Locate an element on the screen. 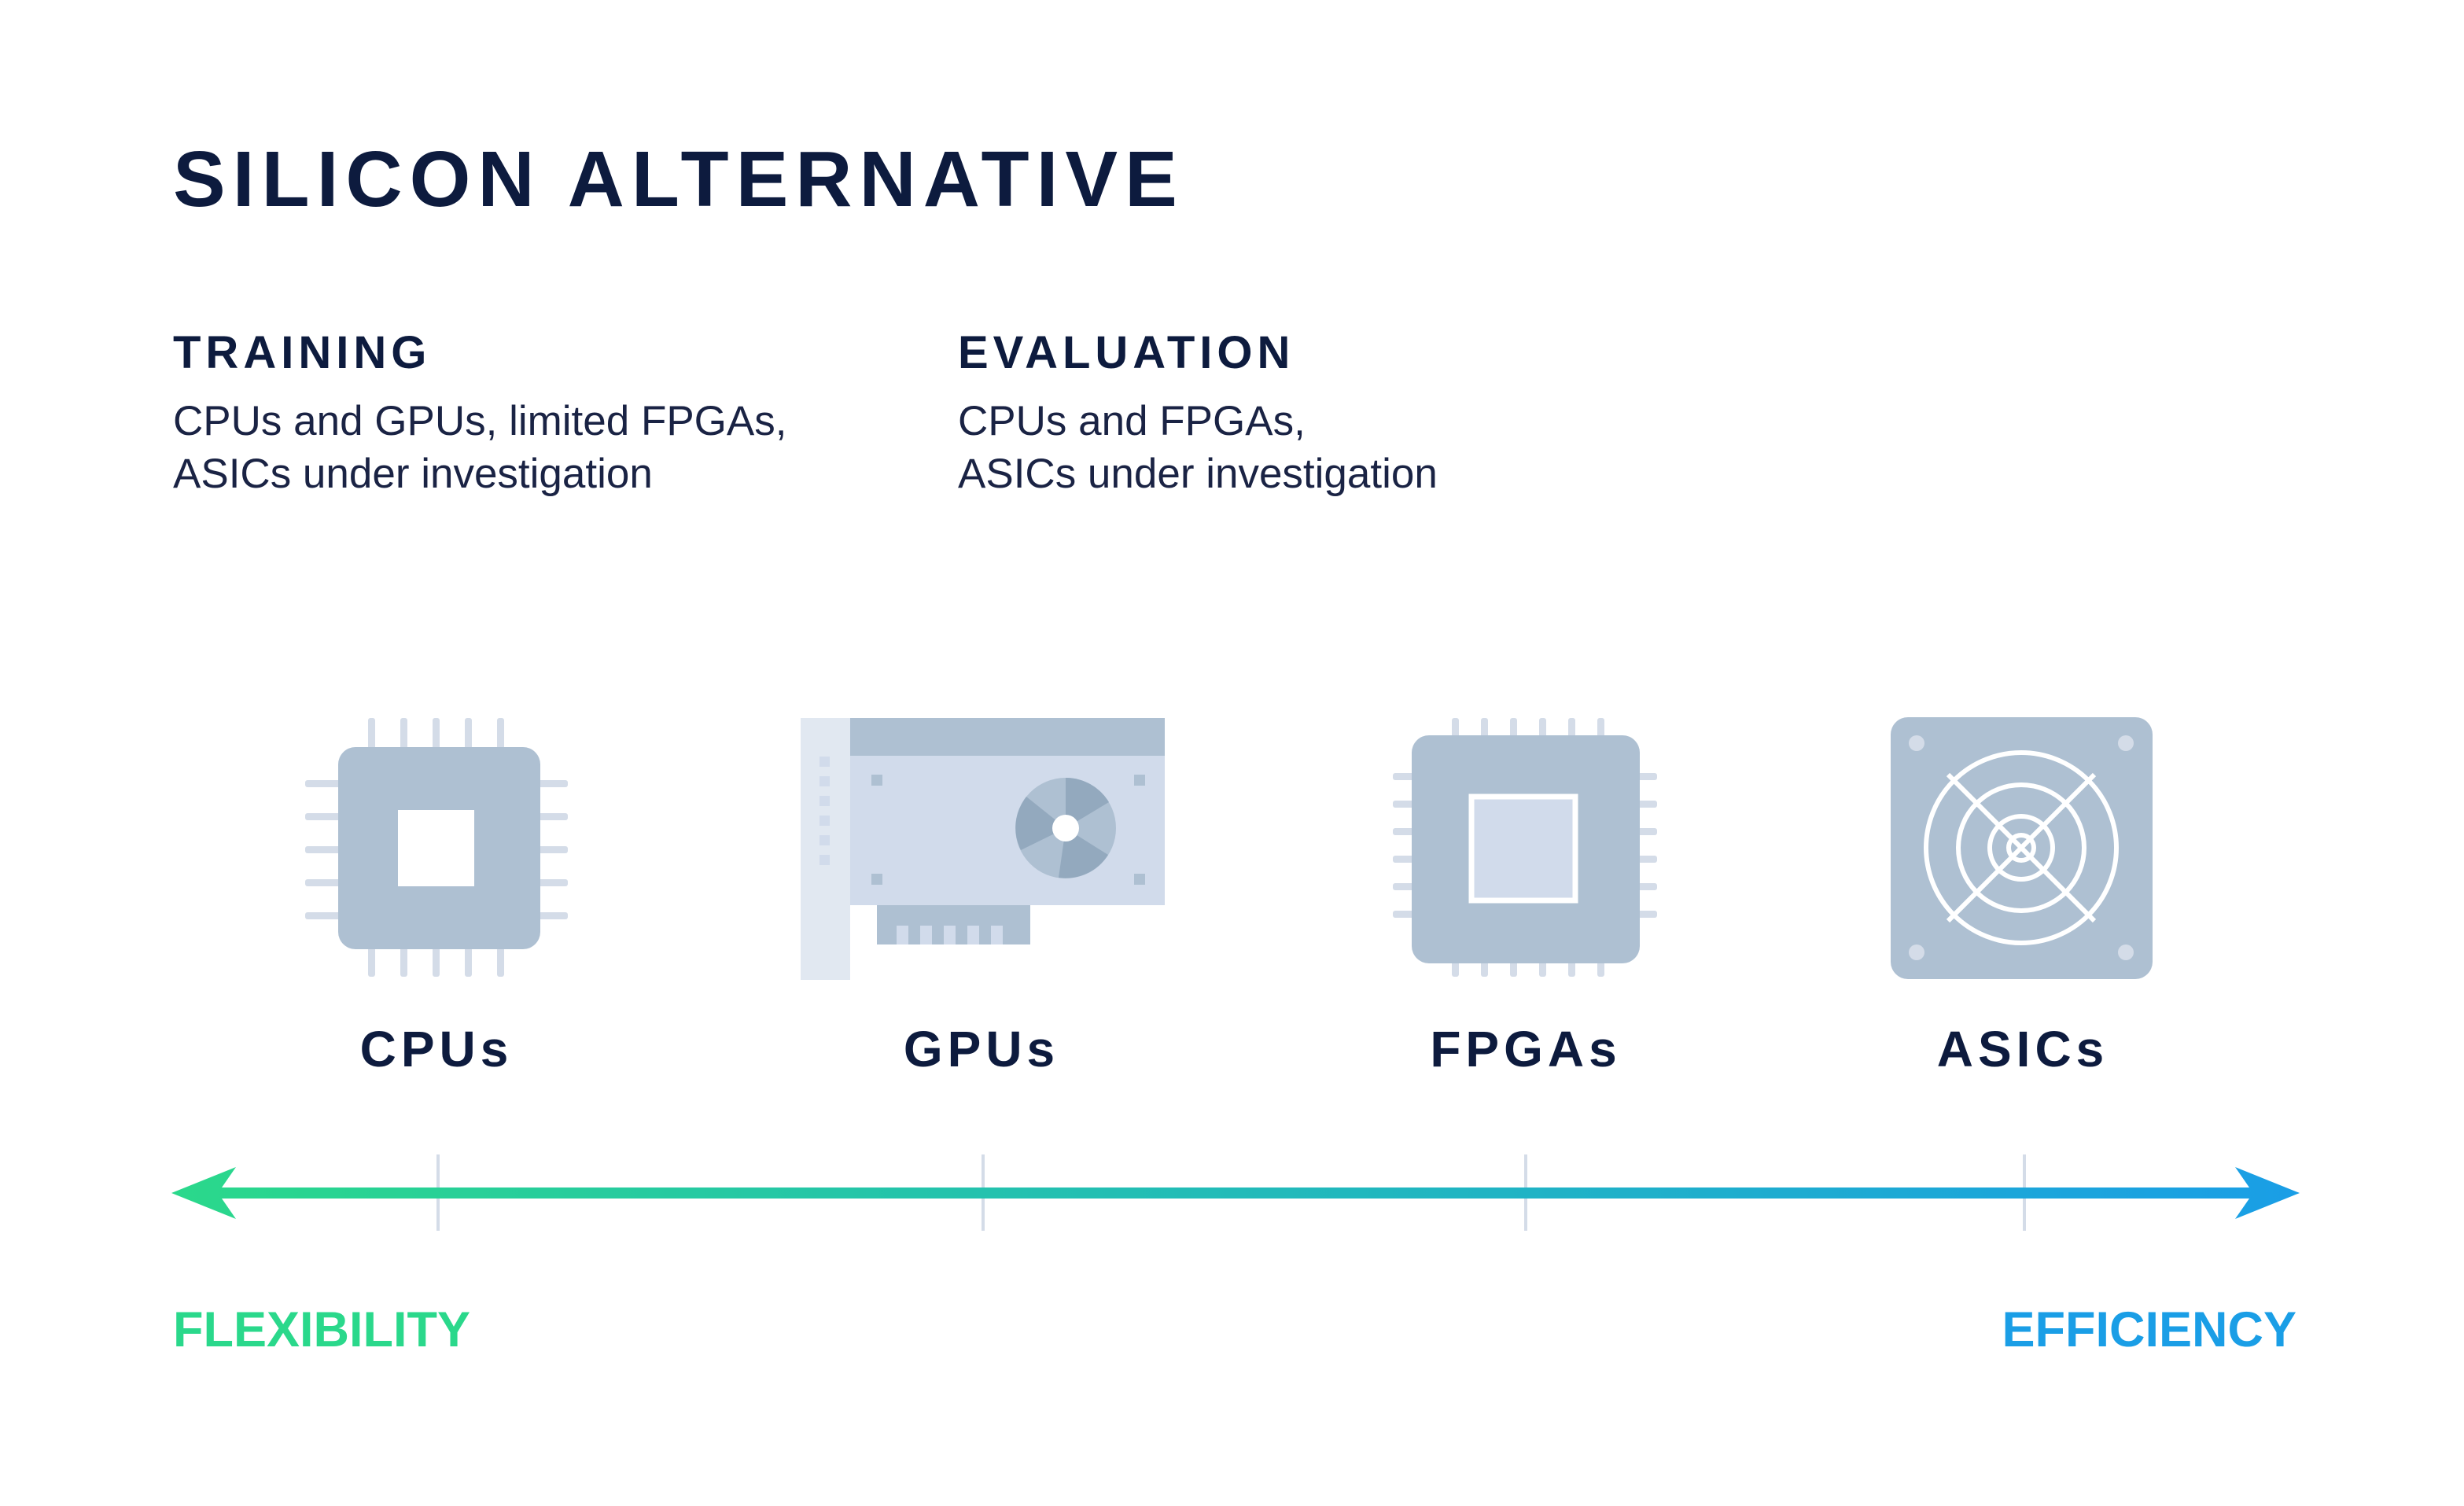 The image size is (2464, 1506). page-title: SILICON ALTERNATIVE is located at coordinates (678, 179).